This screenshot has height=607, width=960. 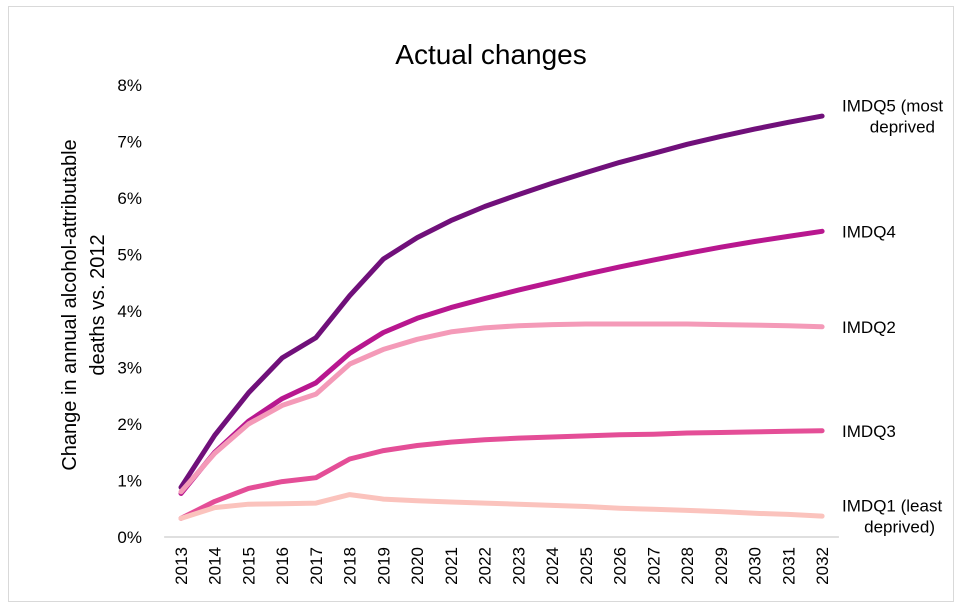 I want to click on series-line-imdq3, so click(x=501, y=474).